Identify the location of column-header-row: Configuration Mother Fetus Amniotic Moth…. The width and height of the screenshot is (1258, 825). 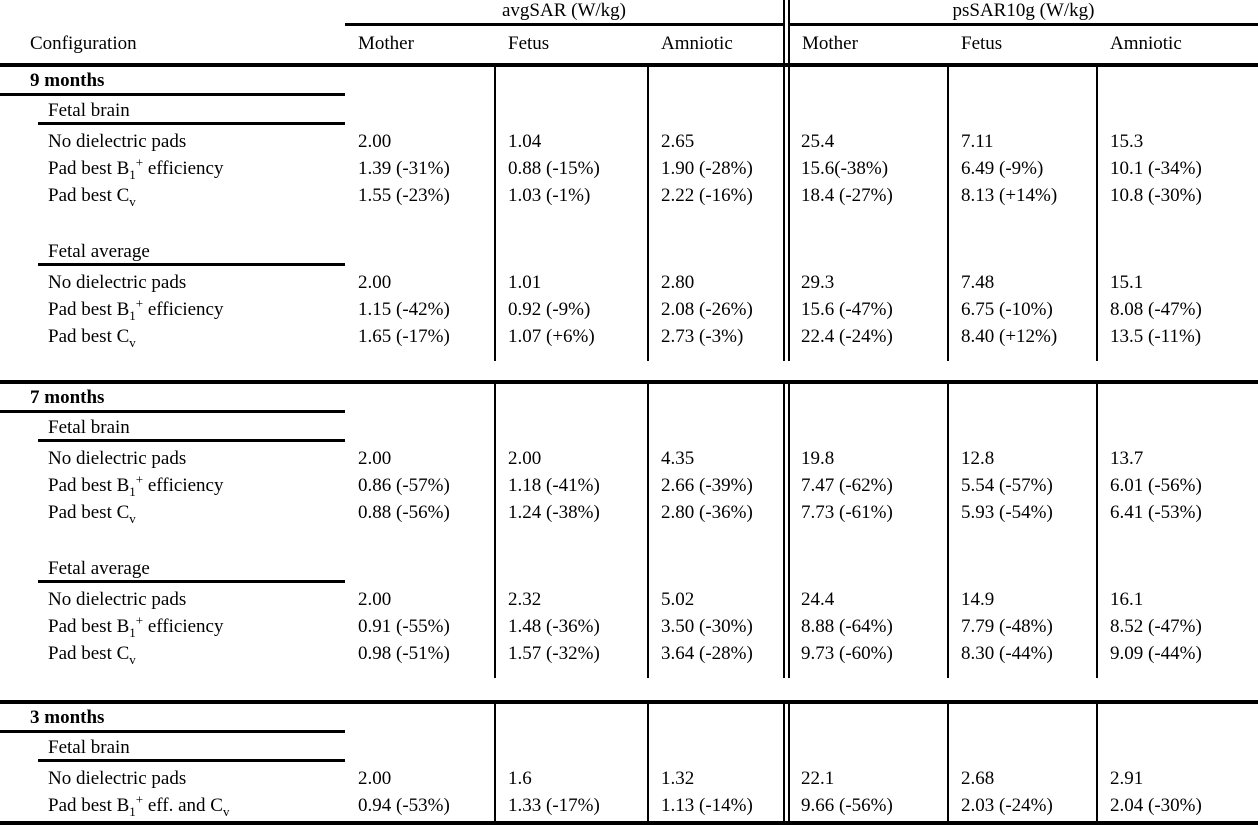
(629, 44).